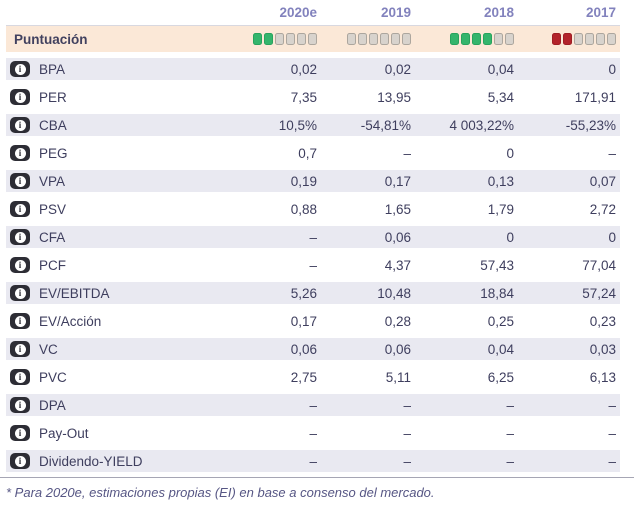 The image size is (634, 506). What do you see at coordinates (599, 265) in the screenshot?
I see `metric-value-2017: 77,04` at bounding box center [599, 265].